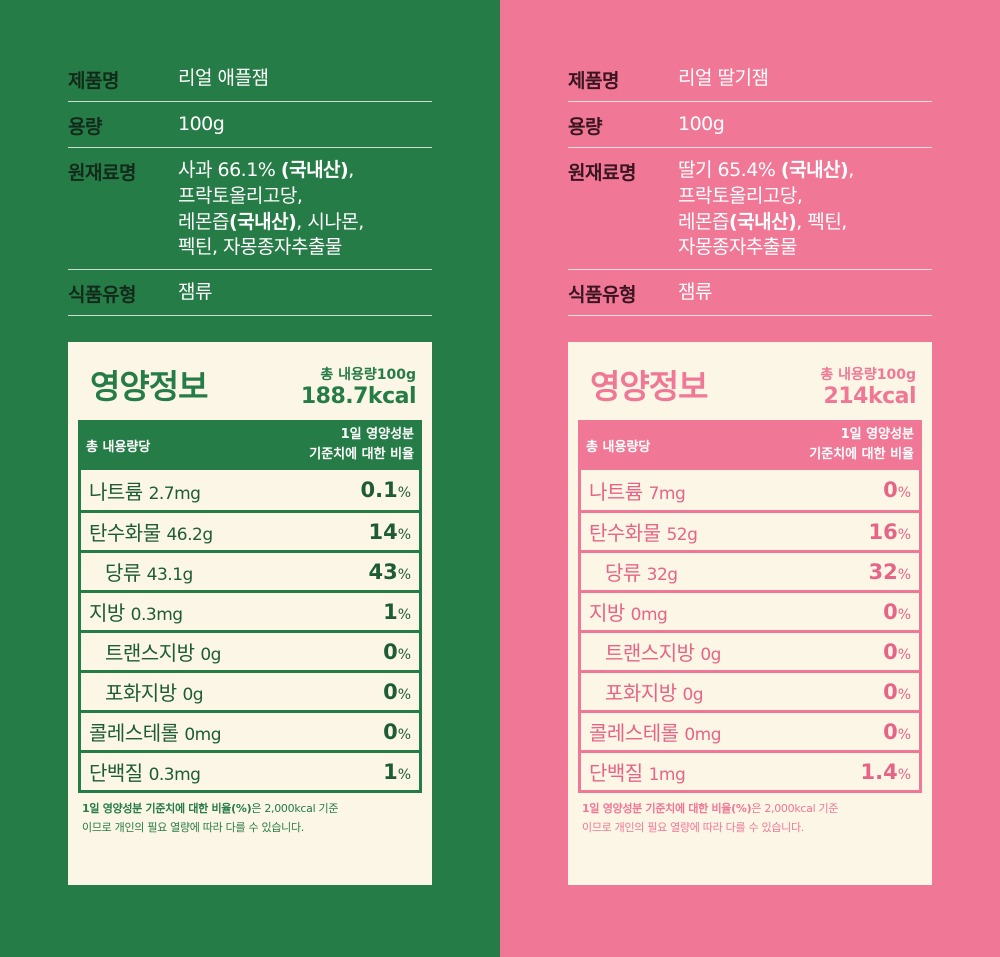 This screenshot has width=1000, height=957. What do you see at coordinates (170, 575) in the screenshot?
I see `nutrient-amount: 43.1g` at bounding box center [170, 575].